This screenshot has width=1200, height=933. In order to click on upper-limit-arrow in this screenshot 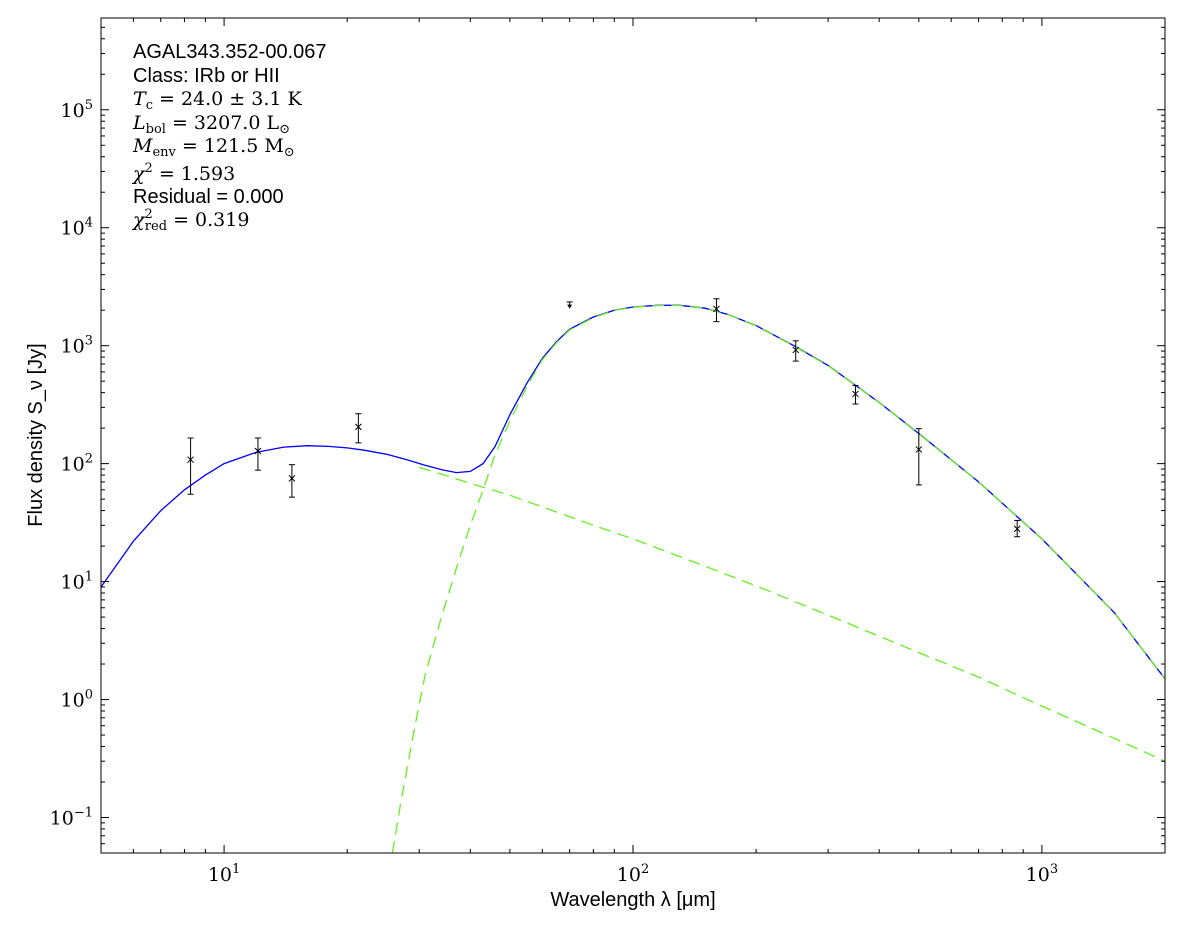, I will do `click(570, 306)`.